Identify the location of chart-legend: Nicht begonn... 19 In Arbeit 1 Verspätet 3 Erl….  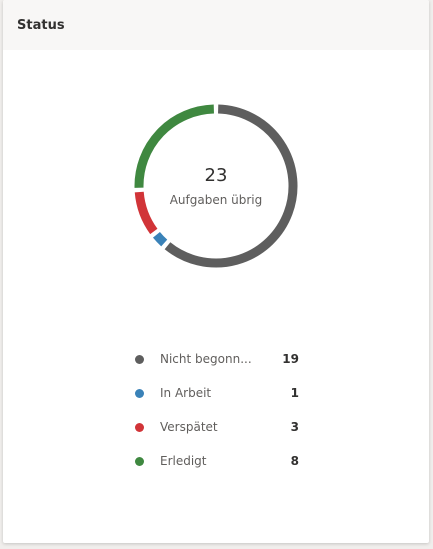
(215, 410).